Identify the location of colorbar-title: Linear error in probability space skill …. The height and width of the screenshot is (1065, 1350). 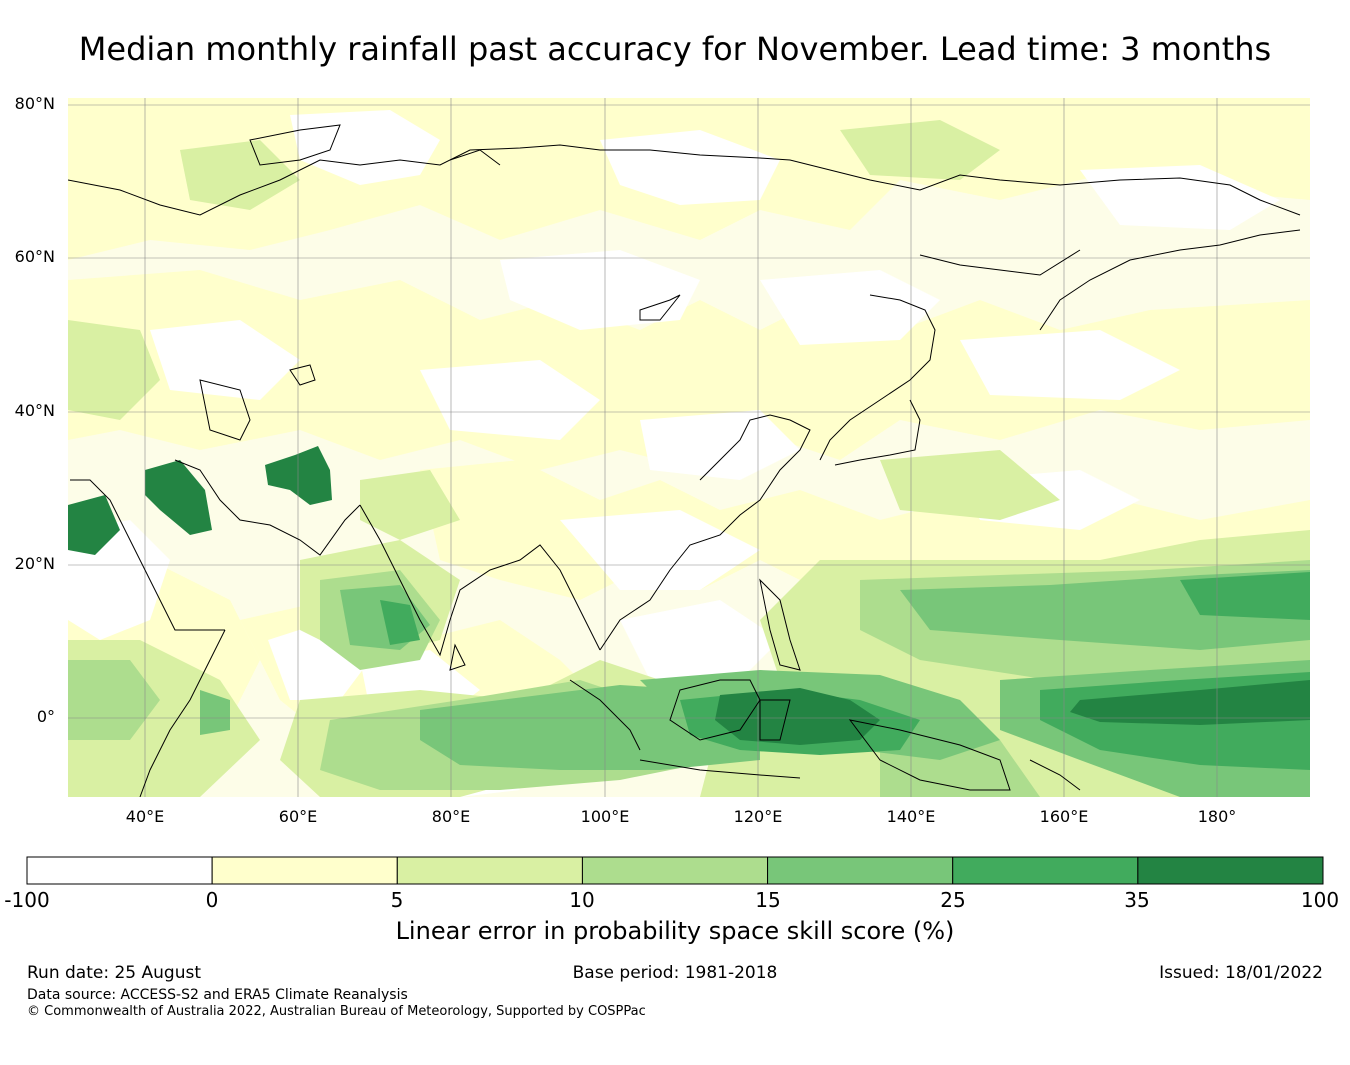
(675, 931).